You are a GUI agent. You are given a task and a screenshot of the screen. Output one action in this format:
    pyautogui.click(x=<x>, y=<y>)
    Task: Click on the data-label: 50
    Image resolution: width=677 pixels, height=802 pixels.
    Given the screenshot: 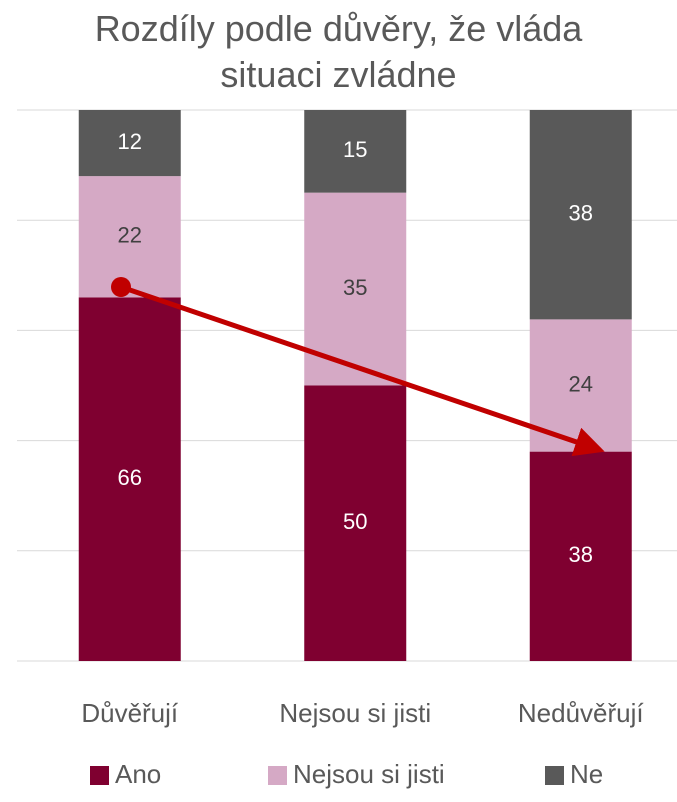 What is the action you would take?
    pyautogui.click(x=355, y=521)
    